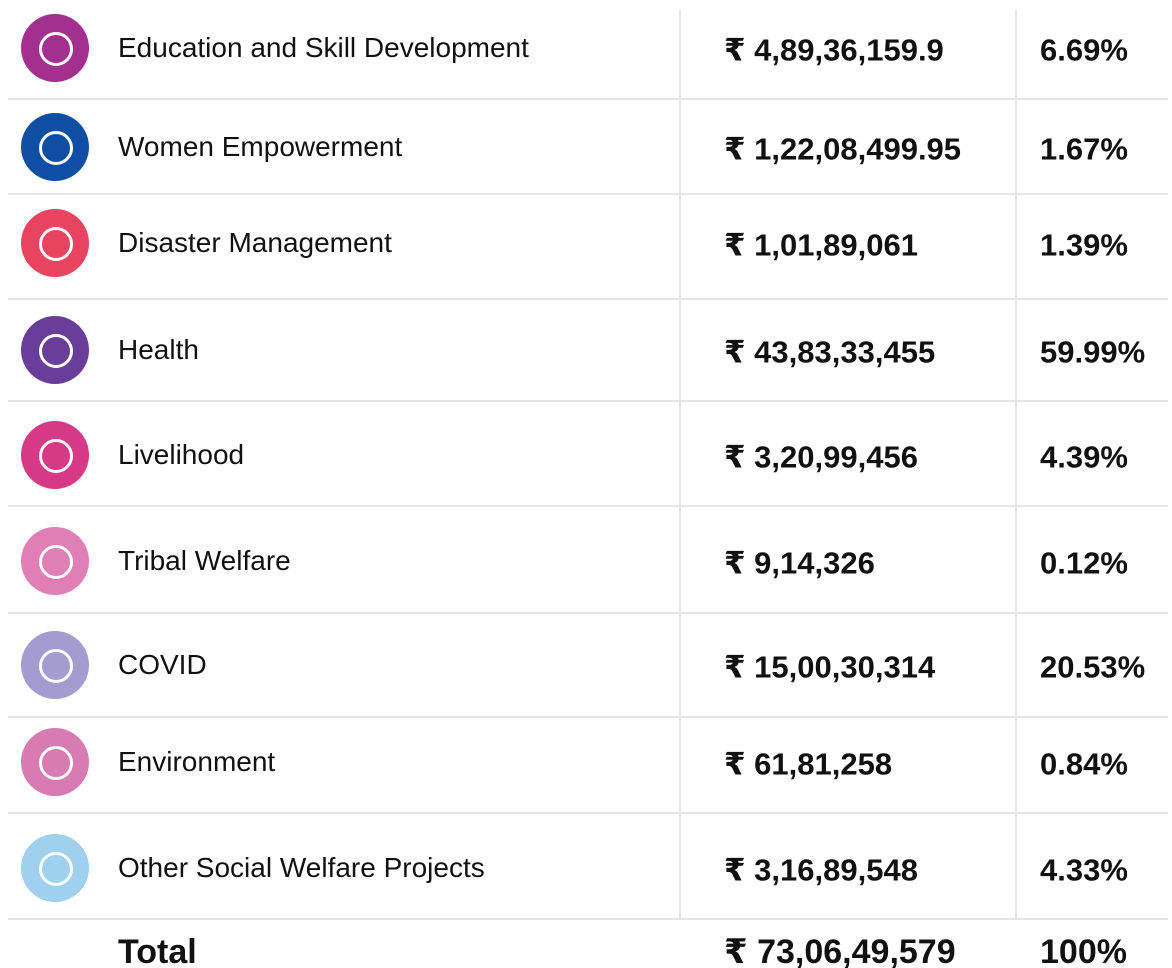 The image size is (1172, 968). What do you see at coordinates (834, 50) in the screenshot?
I see `amount: ₹ 4,89,36,159.9` at bounding box center [834, 50].